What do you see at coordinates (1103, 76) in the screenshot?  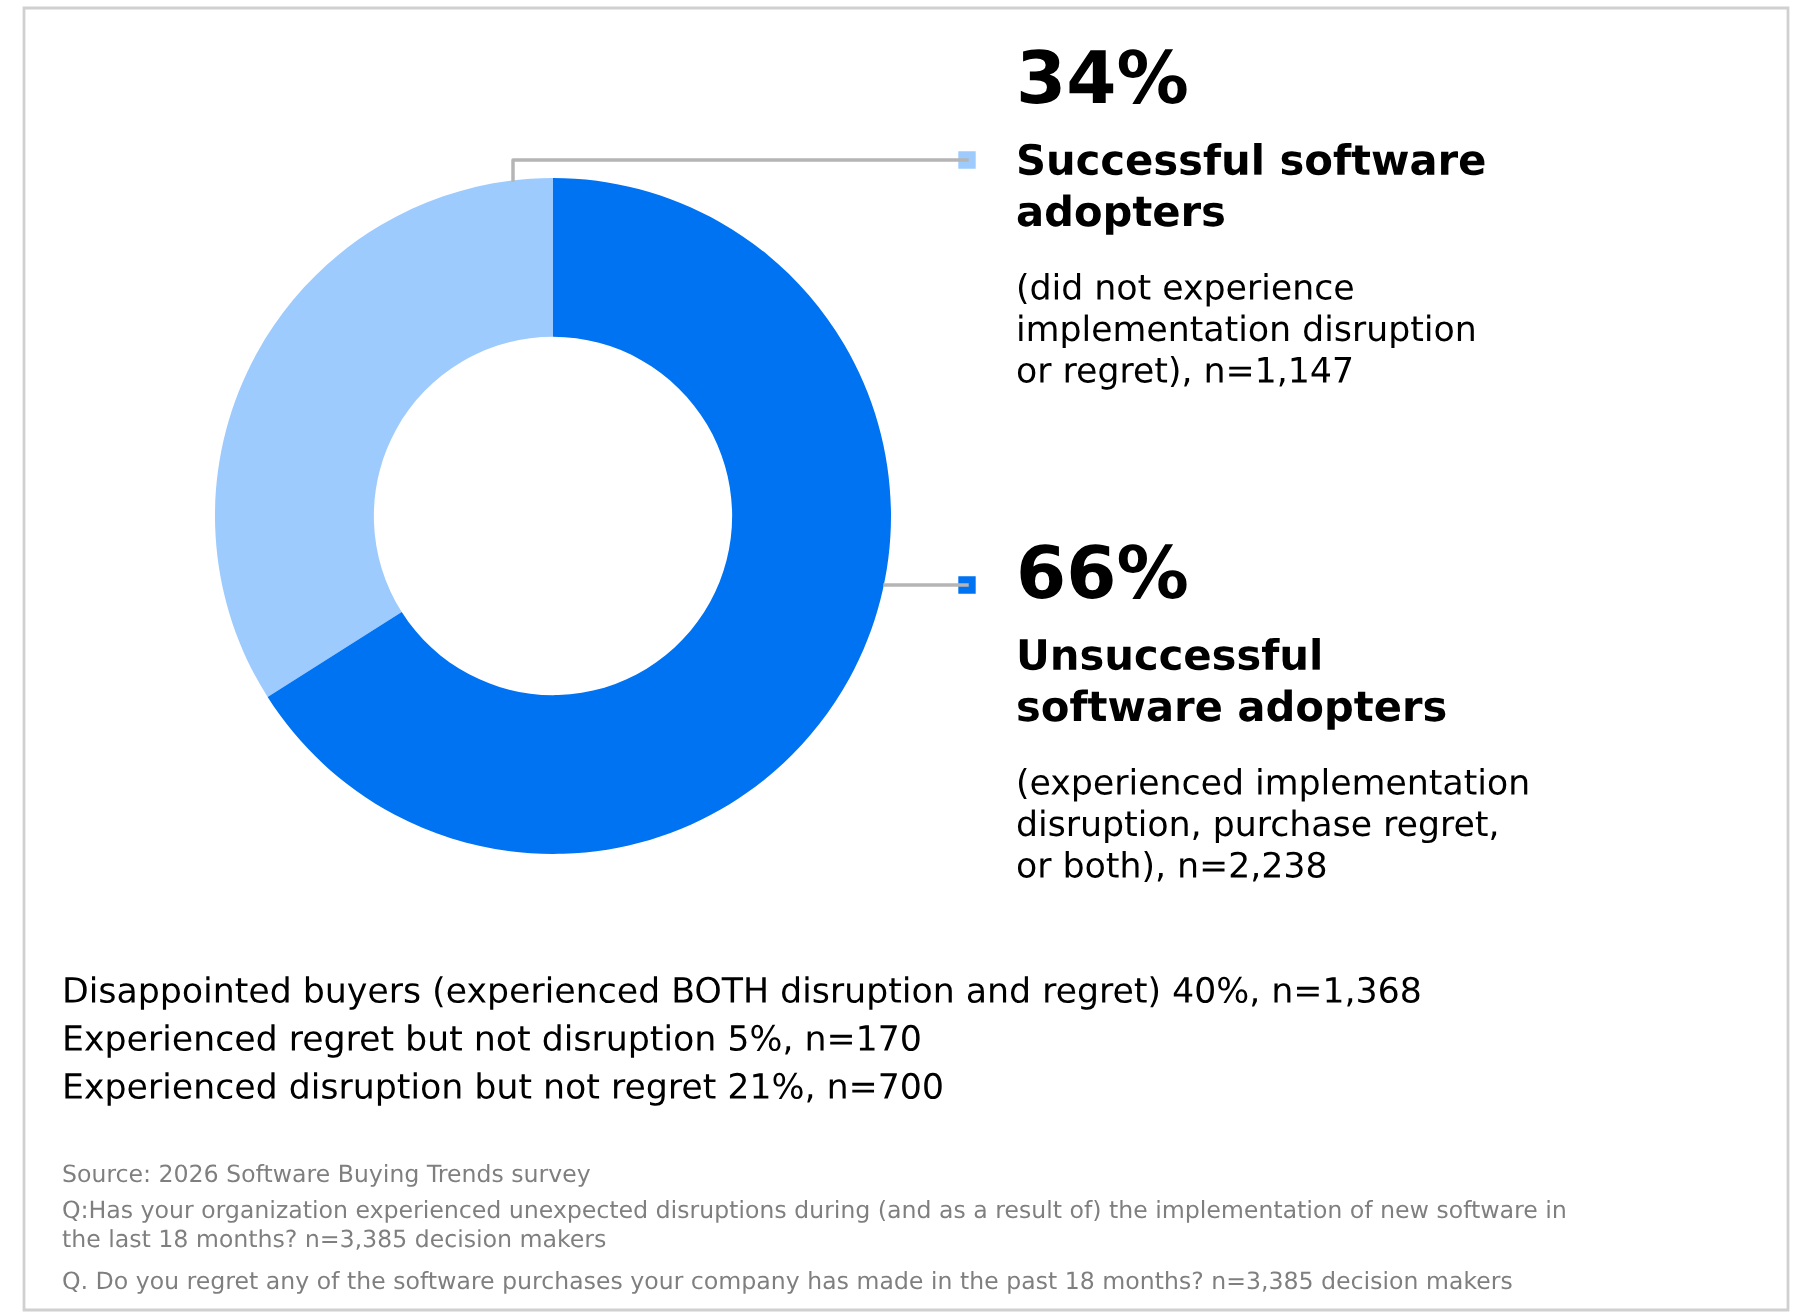 I see `data-label: 34%` at bounding box center [1103, 76].